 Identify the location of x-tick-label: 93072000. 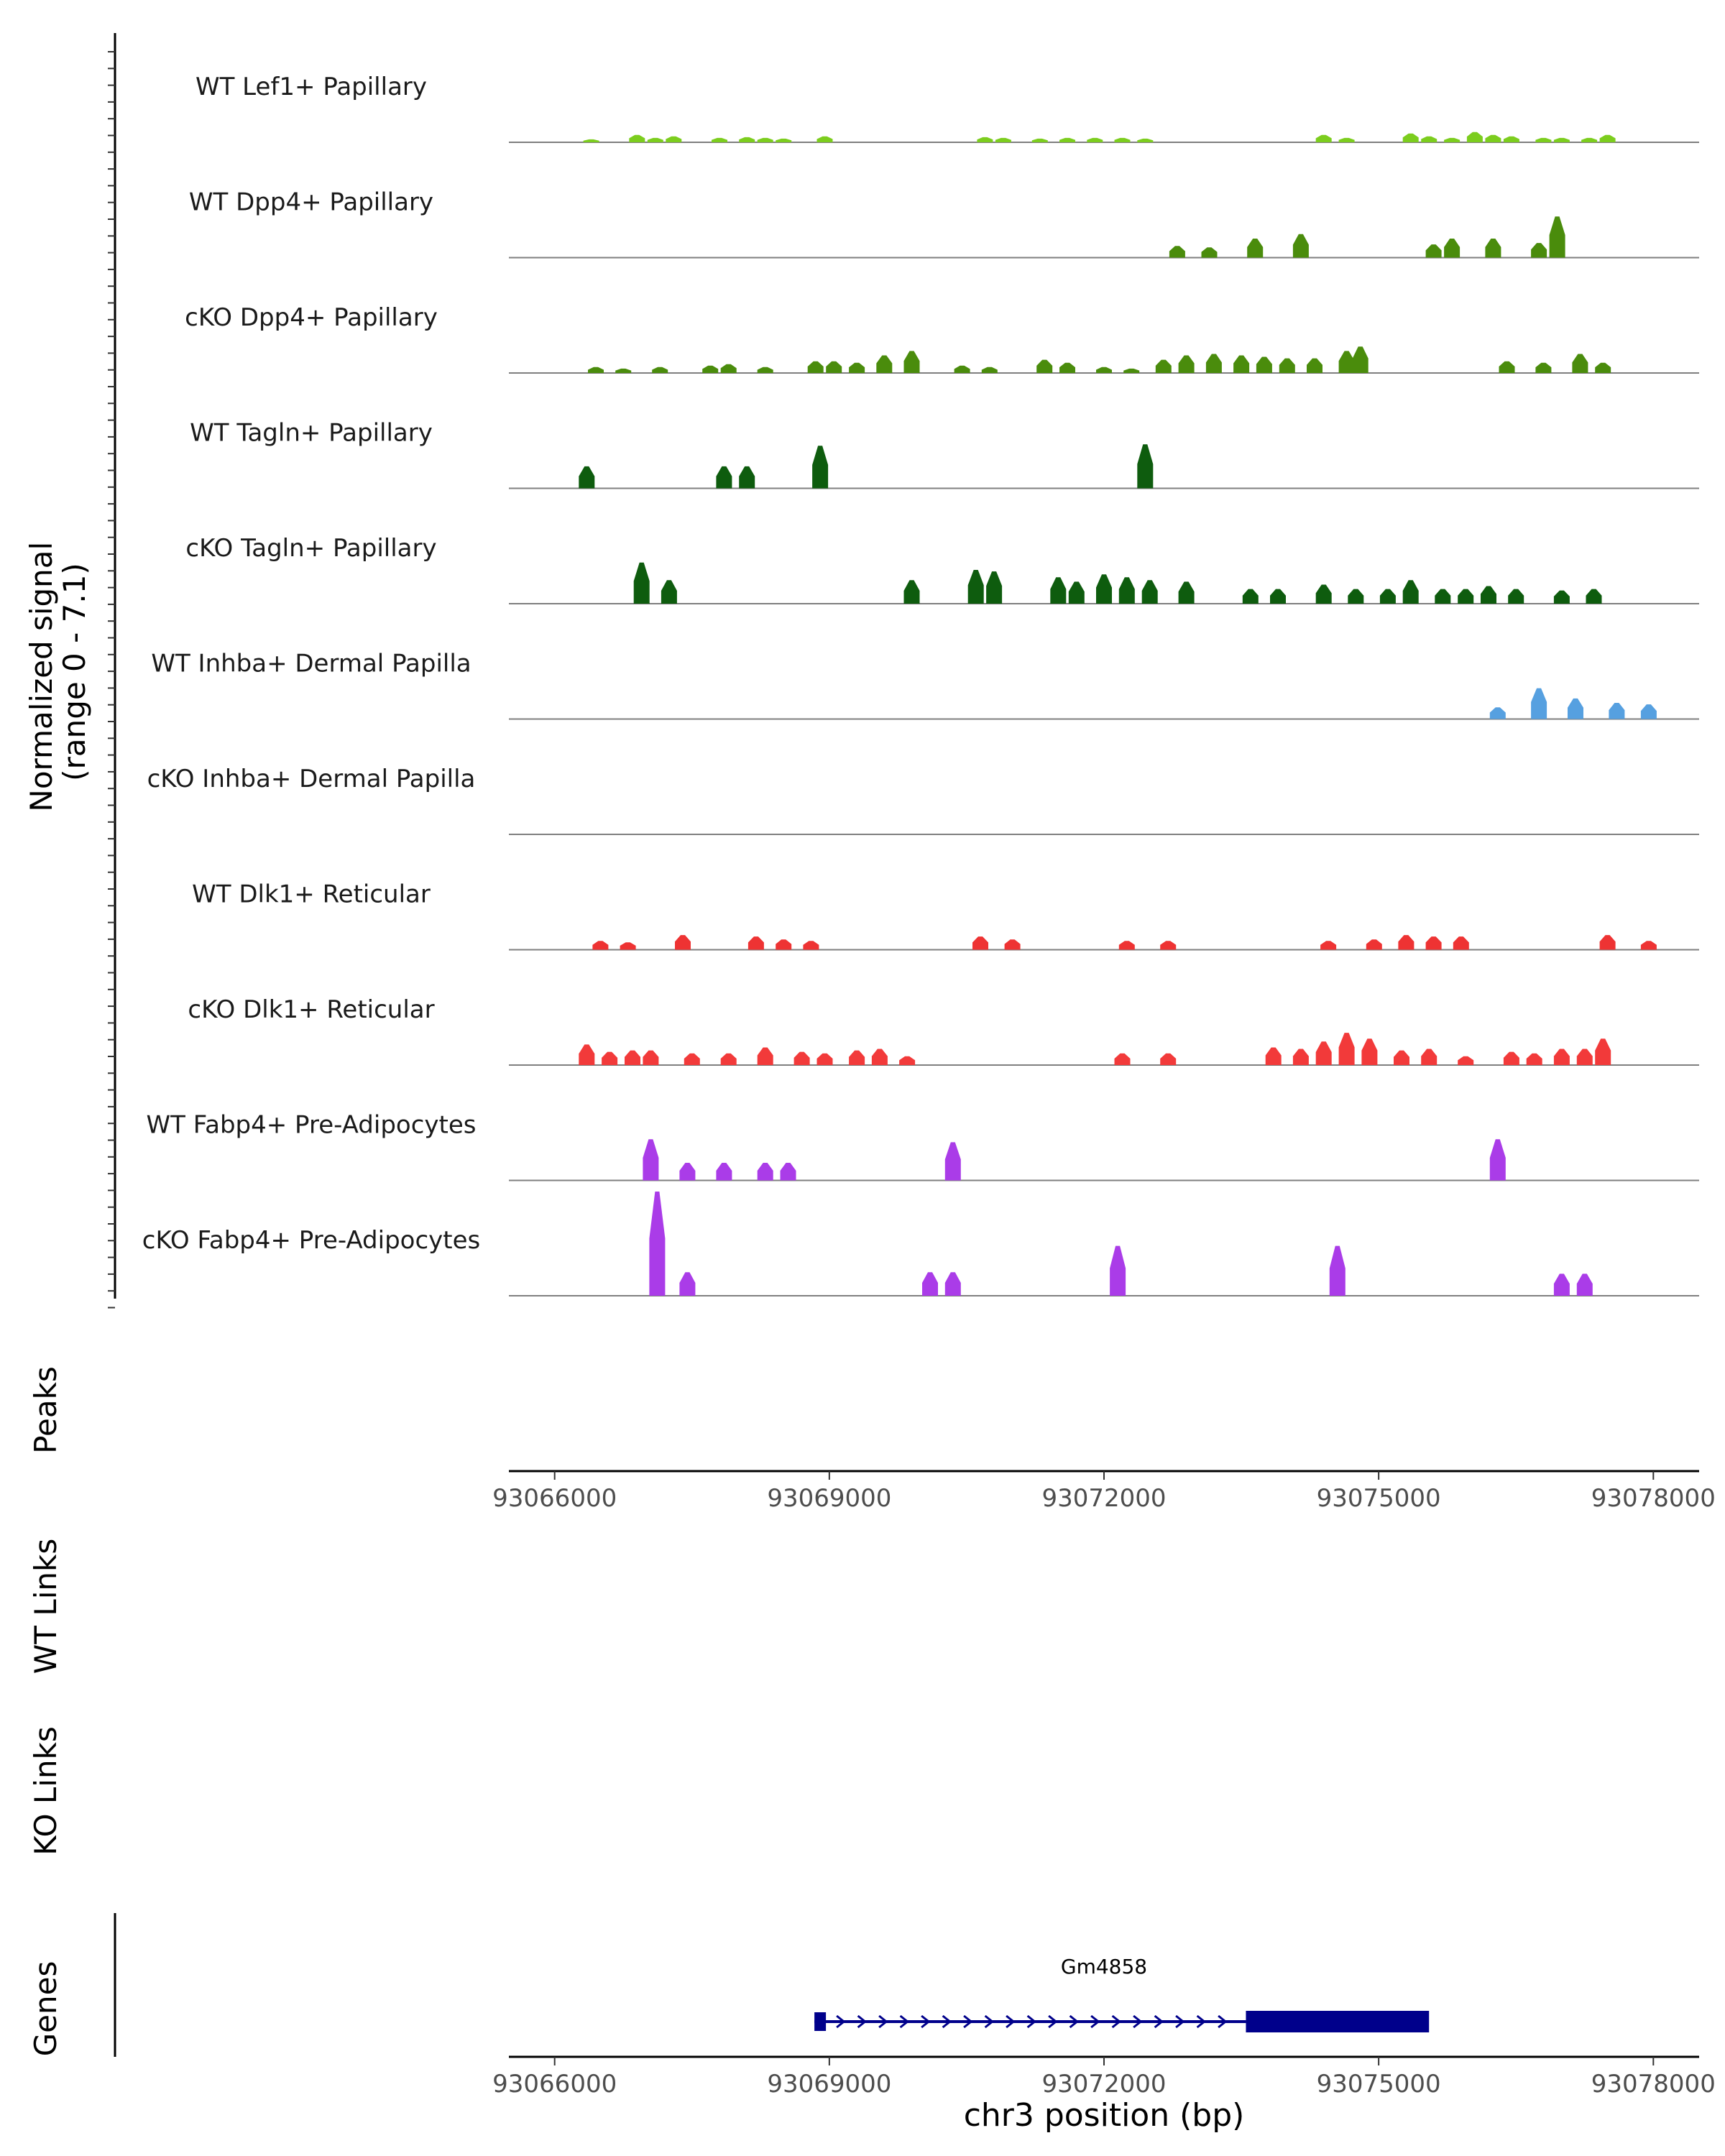
(1103, 2084).